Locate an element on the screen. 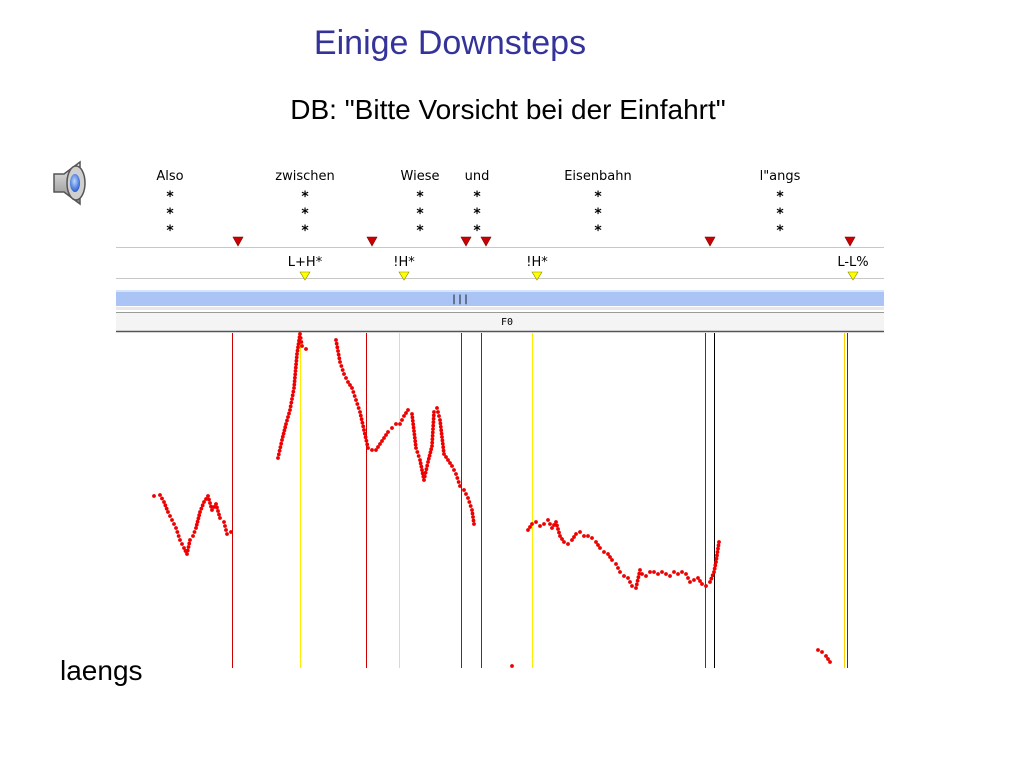  scrollbar-grip: ||| is located at coordinates (460, 299).